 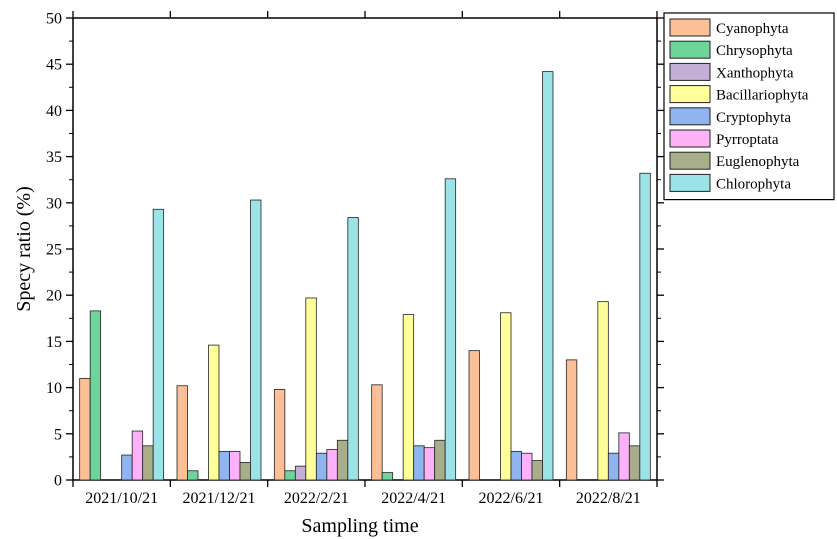 What do you see at coordinates (359, 526) in the screenshot?
I see `x-axis-title: Sampling time` at bounding box center [359, 526].